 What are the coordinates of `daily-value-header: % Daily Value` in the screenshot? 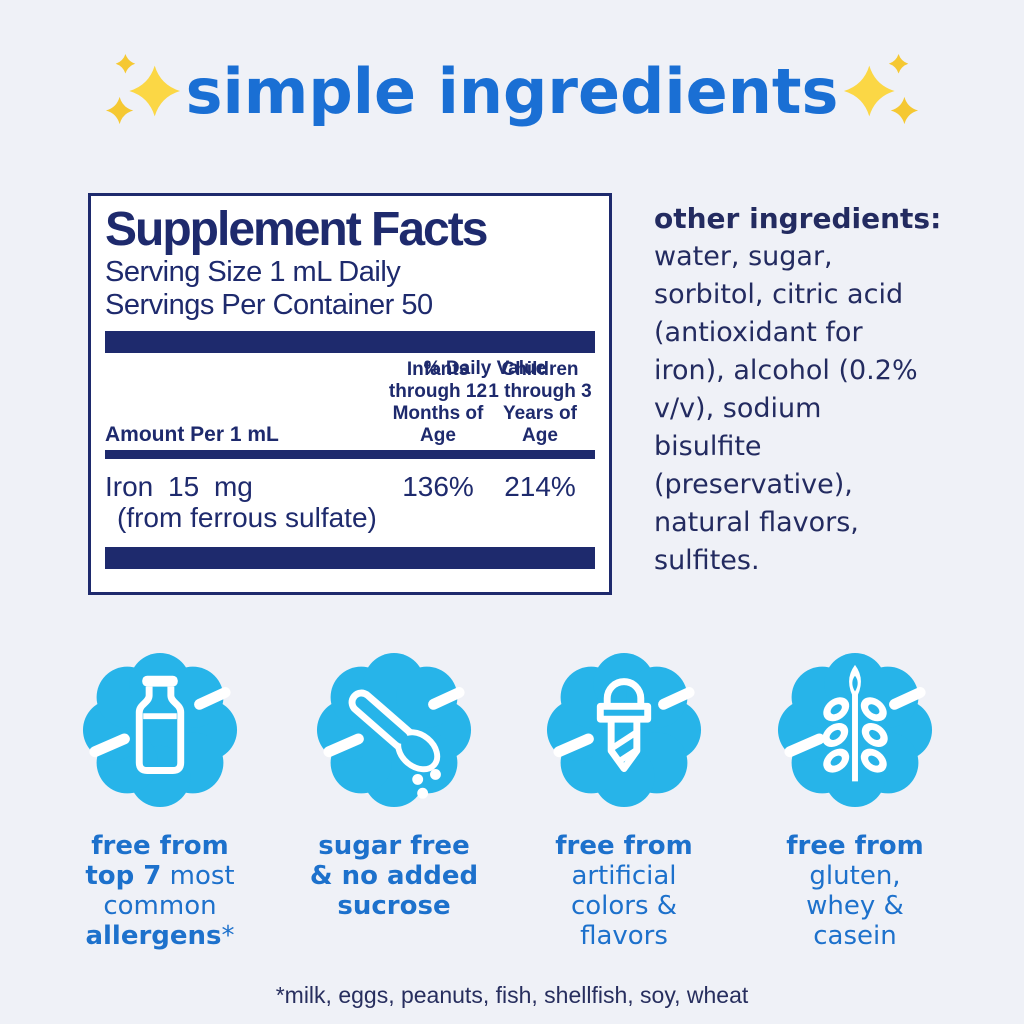 It's located at (485, 368).